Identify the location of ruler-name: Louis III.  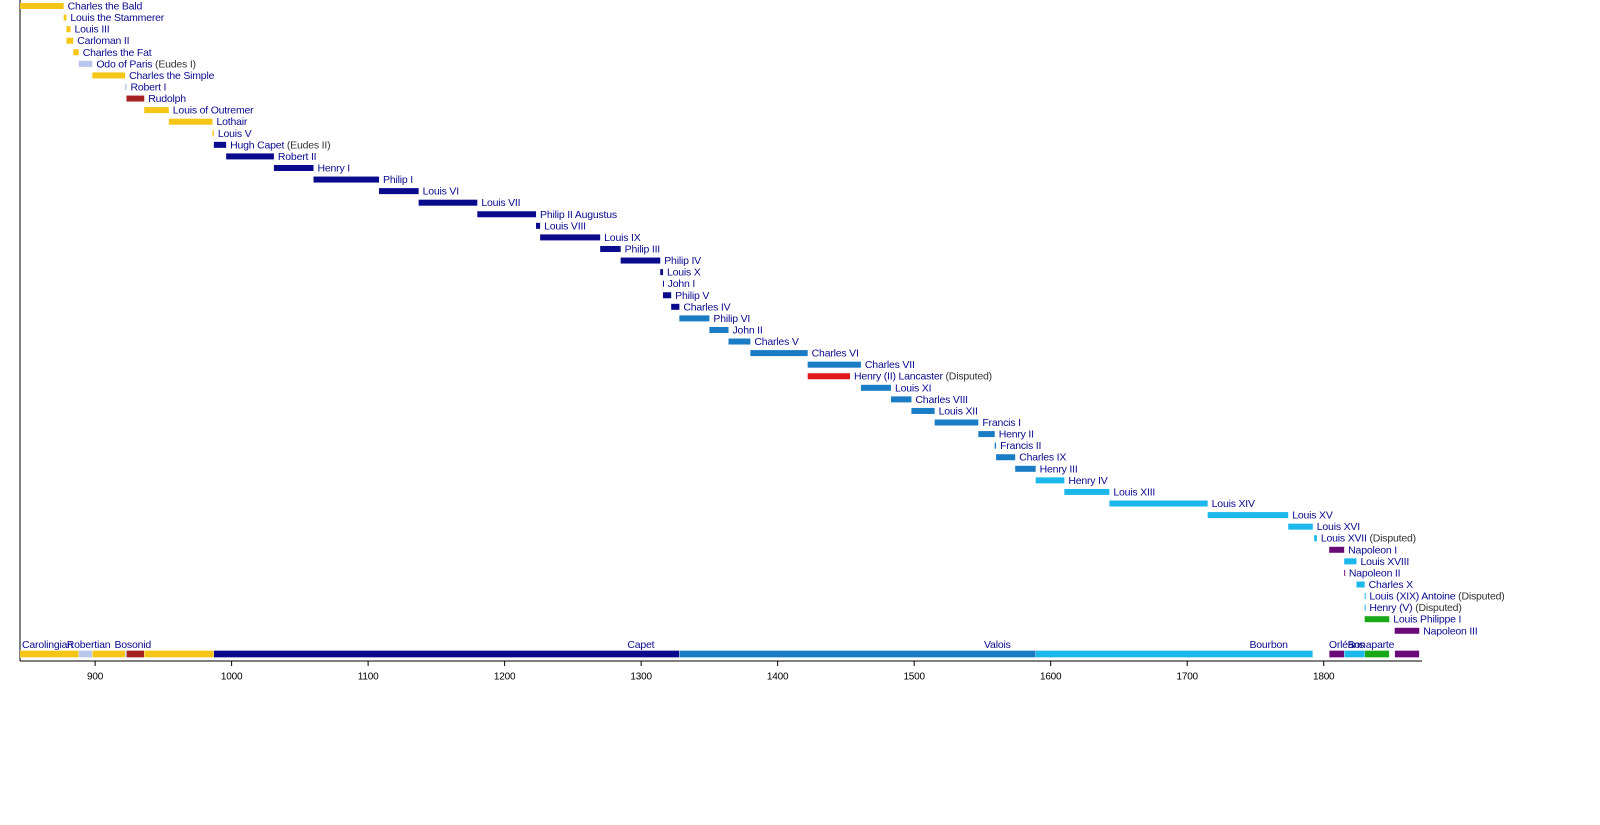
(92, 29).